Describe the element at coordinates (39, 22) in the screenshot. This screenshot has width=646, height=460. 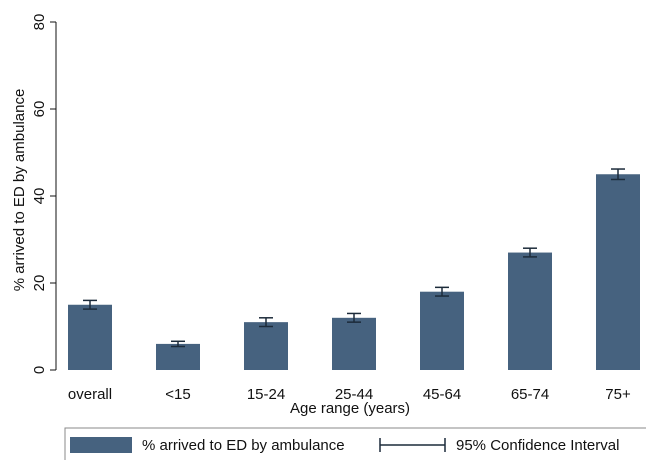
I see `y-tick-label: 80` at that location.